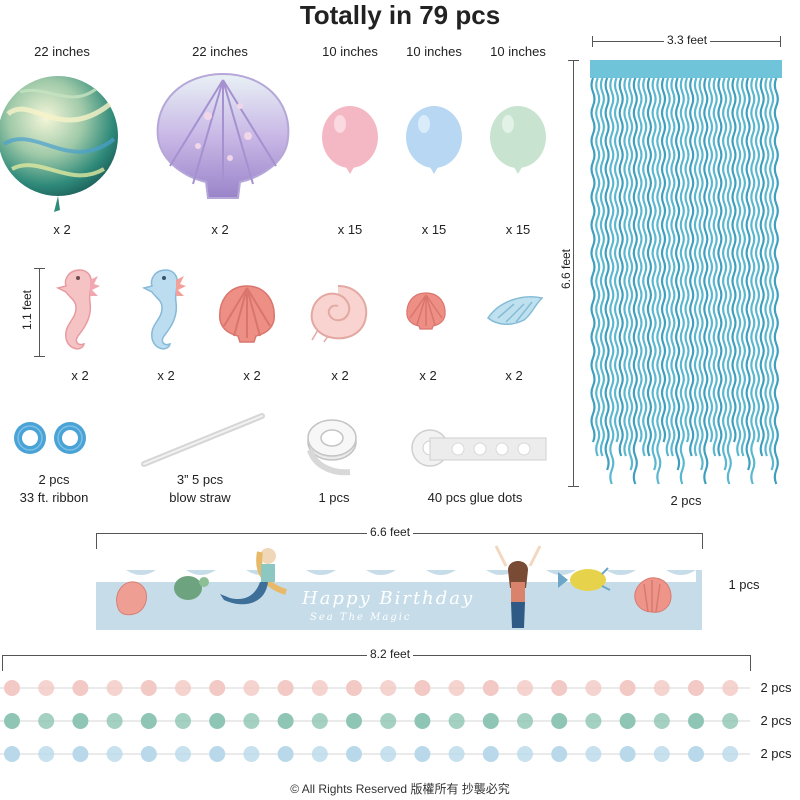  I want to click on cutout-height-line, so click(39, 312).